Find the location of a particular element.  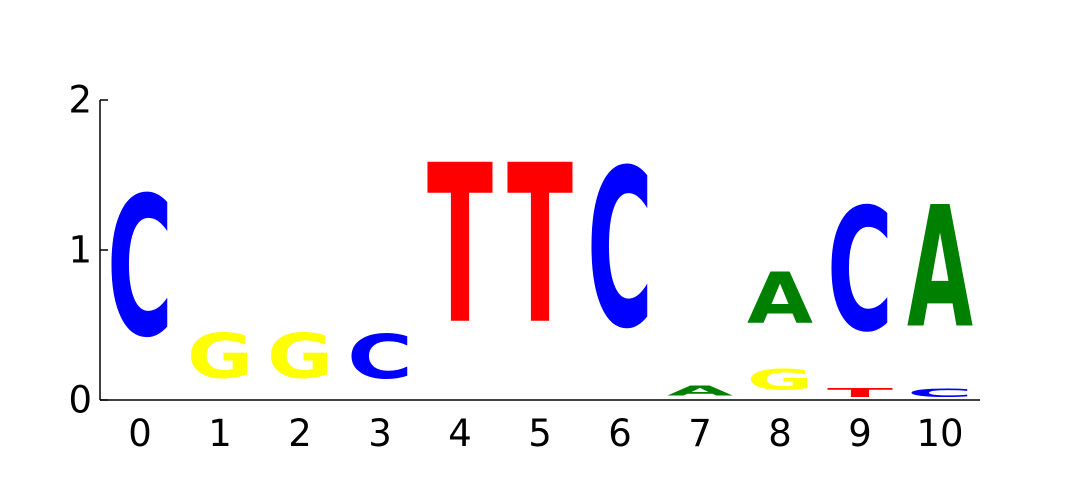

logo-letter-c-pos-9: C is located at coordinates (860, 270).